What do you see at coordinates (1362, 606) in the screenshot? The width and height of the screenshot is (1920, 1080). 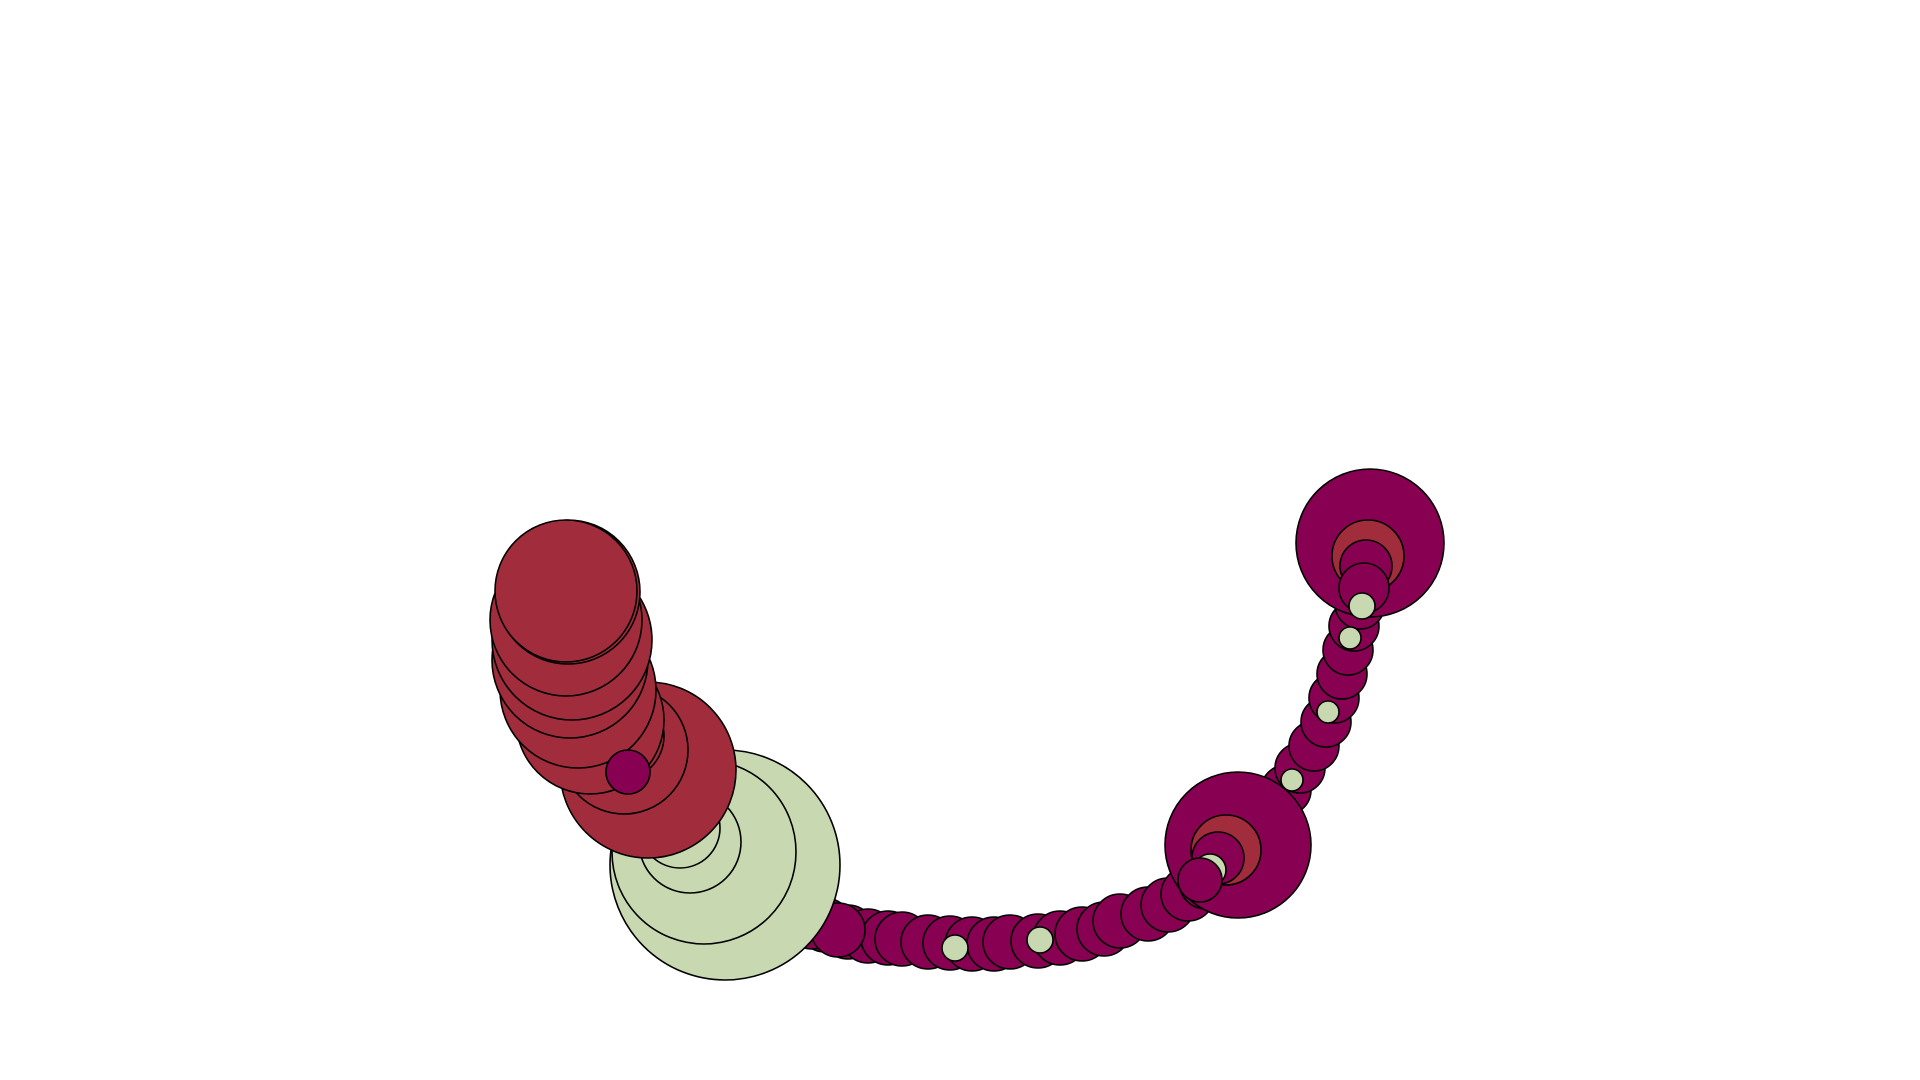 I see `sage-inner-bead` at bounding box center [1362, 606].